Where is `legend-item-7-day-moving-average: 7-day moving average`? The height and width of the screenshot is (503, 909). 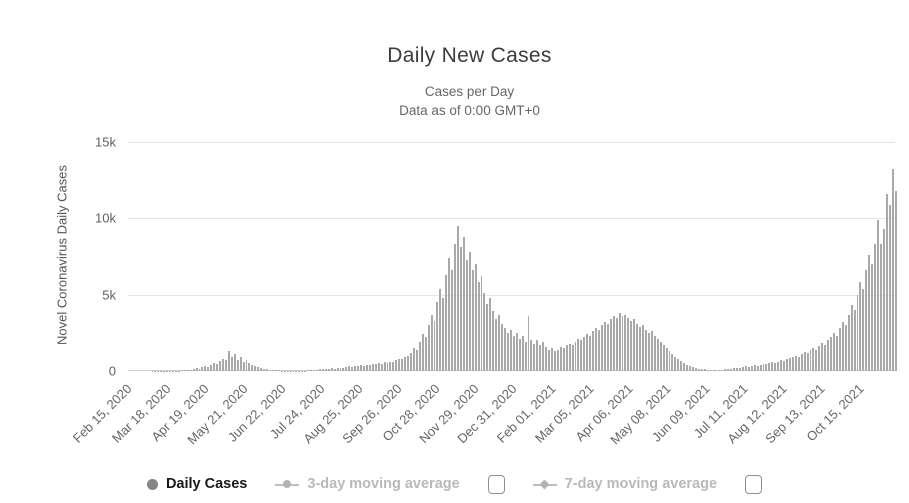
legend-item-7-day-moving-average: 7-day moving average is located at coordinates (624, 484).